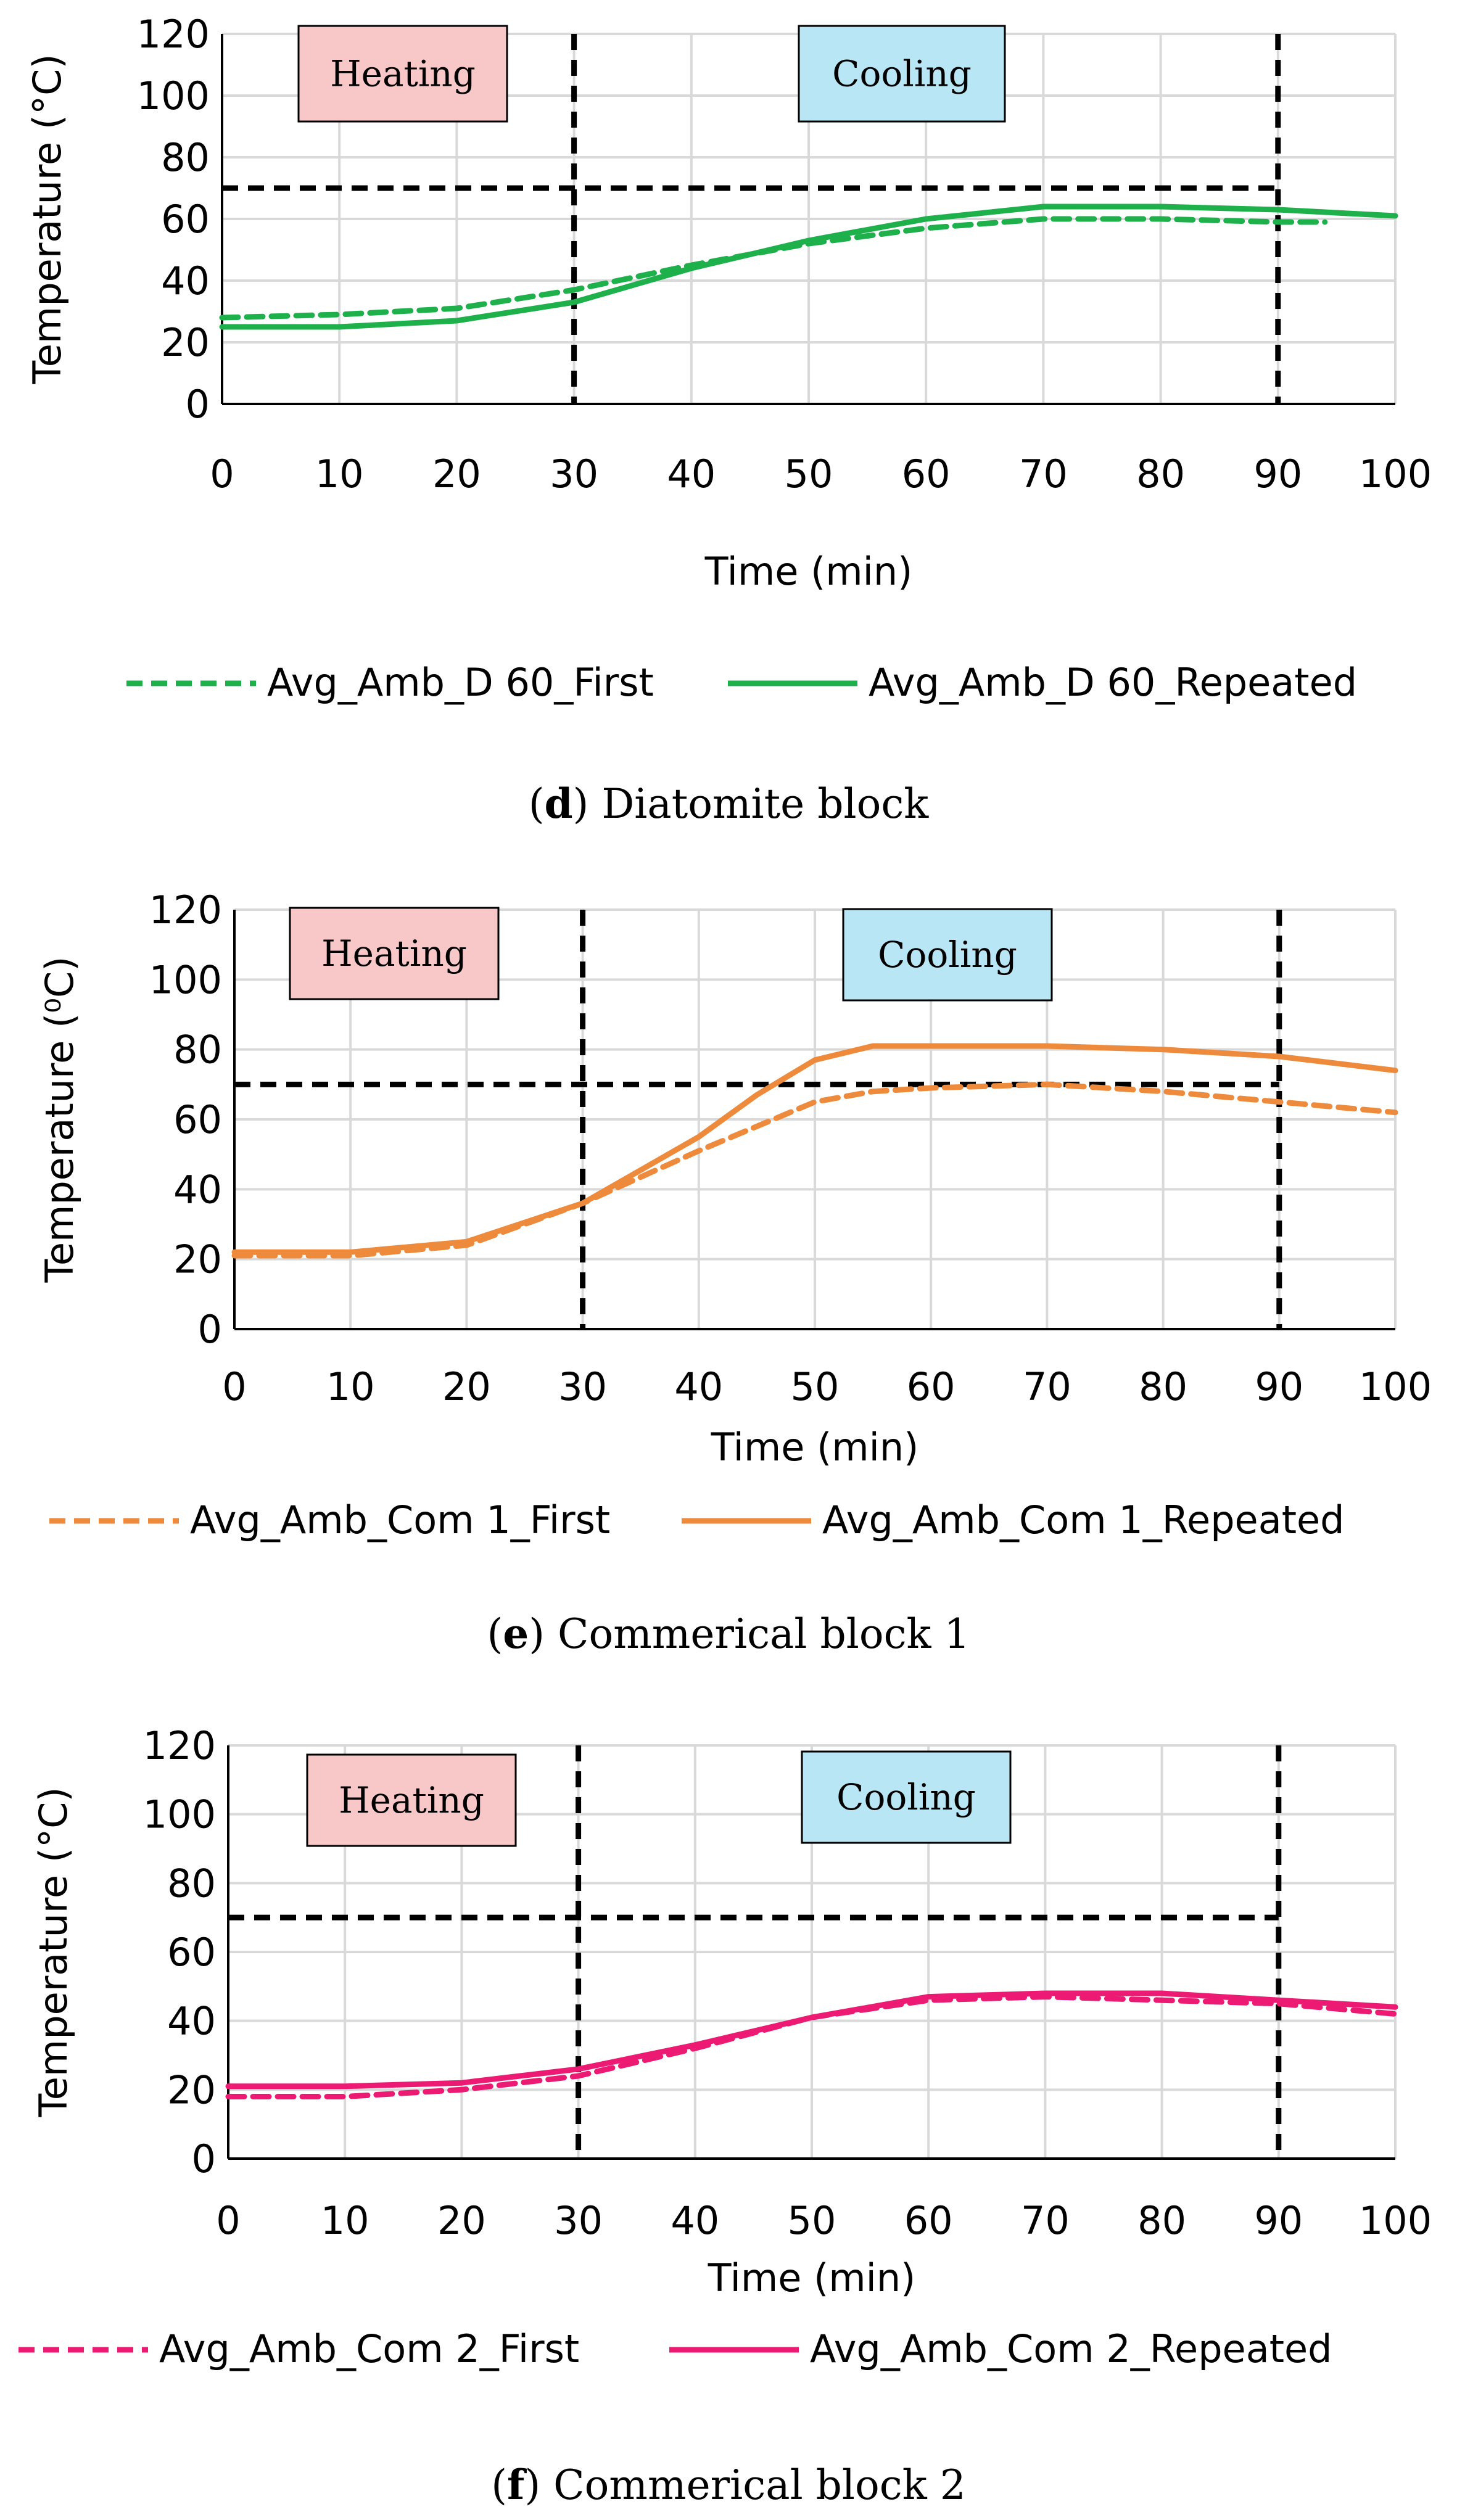  I want to click on legend-label: Avg_Amb_Com 1_First, so click(400, 1519).